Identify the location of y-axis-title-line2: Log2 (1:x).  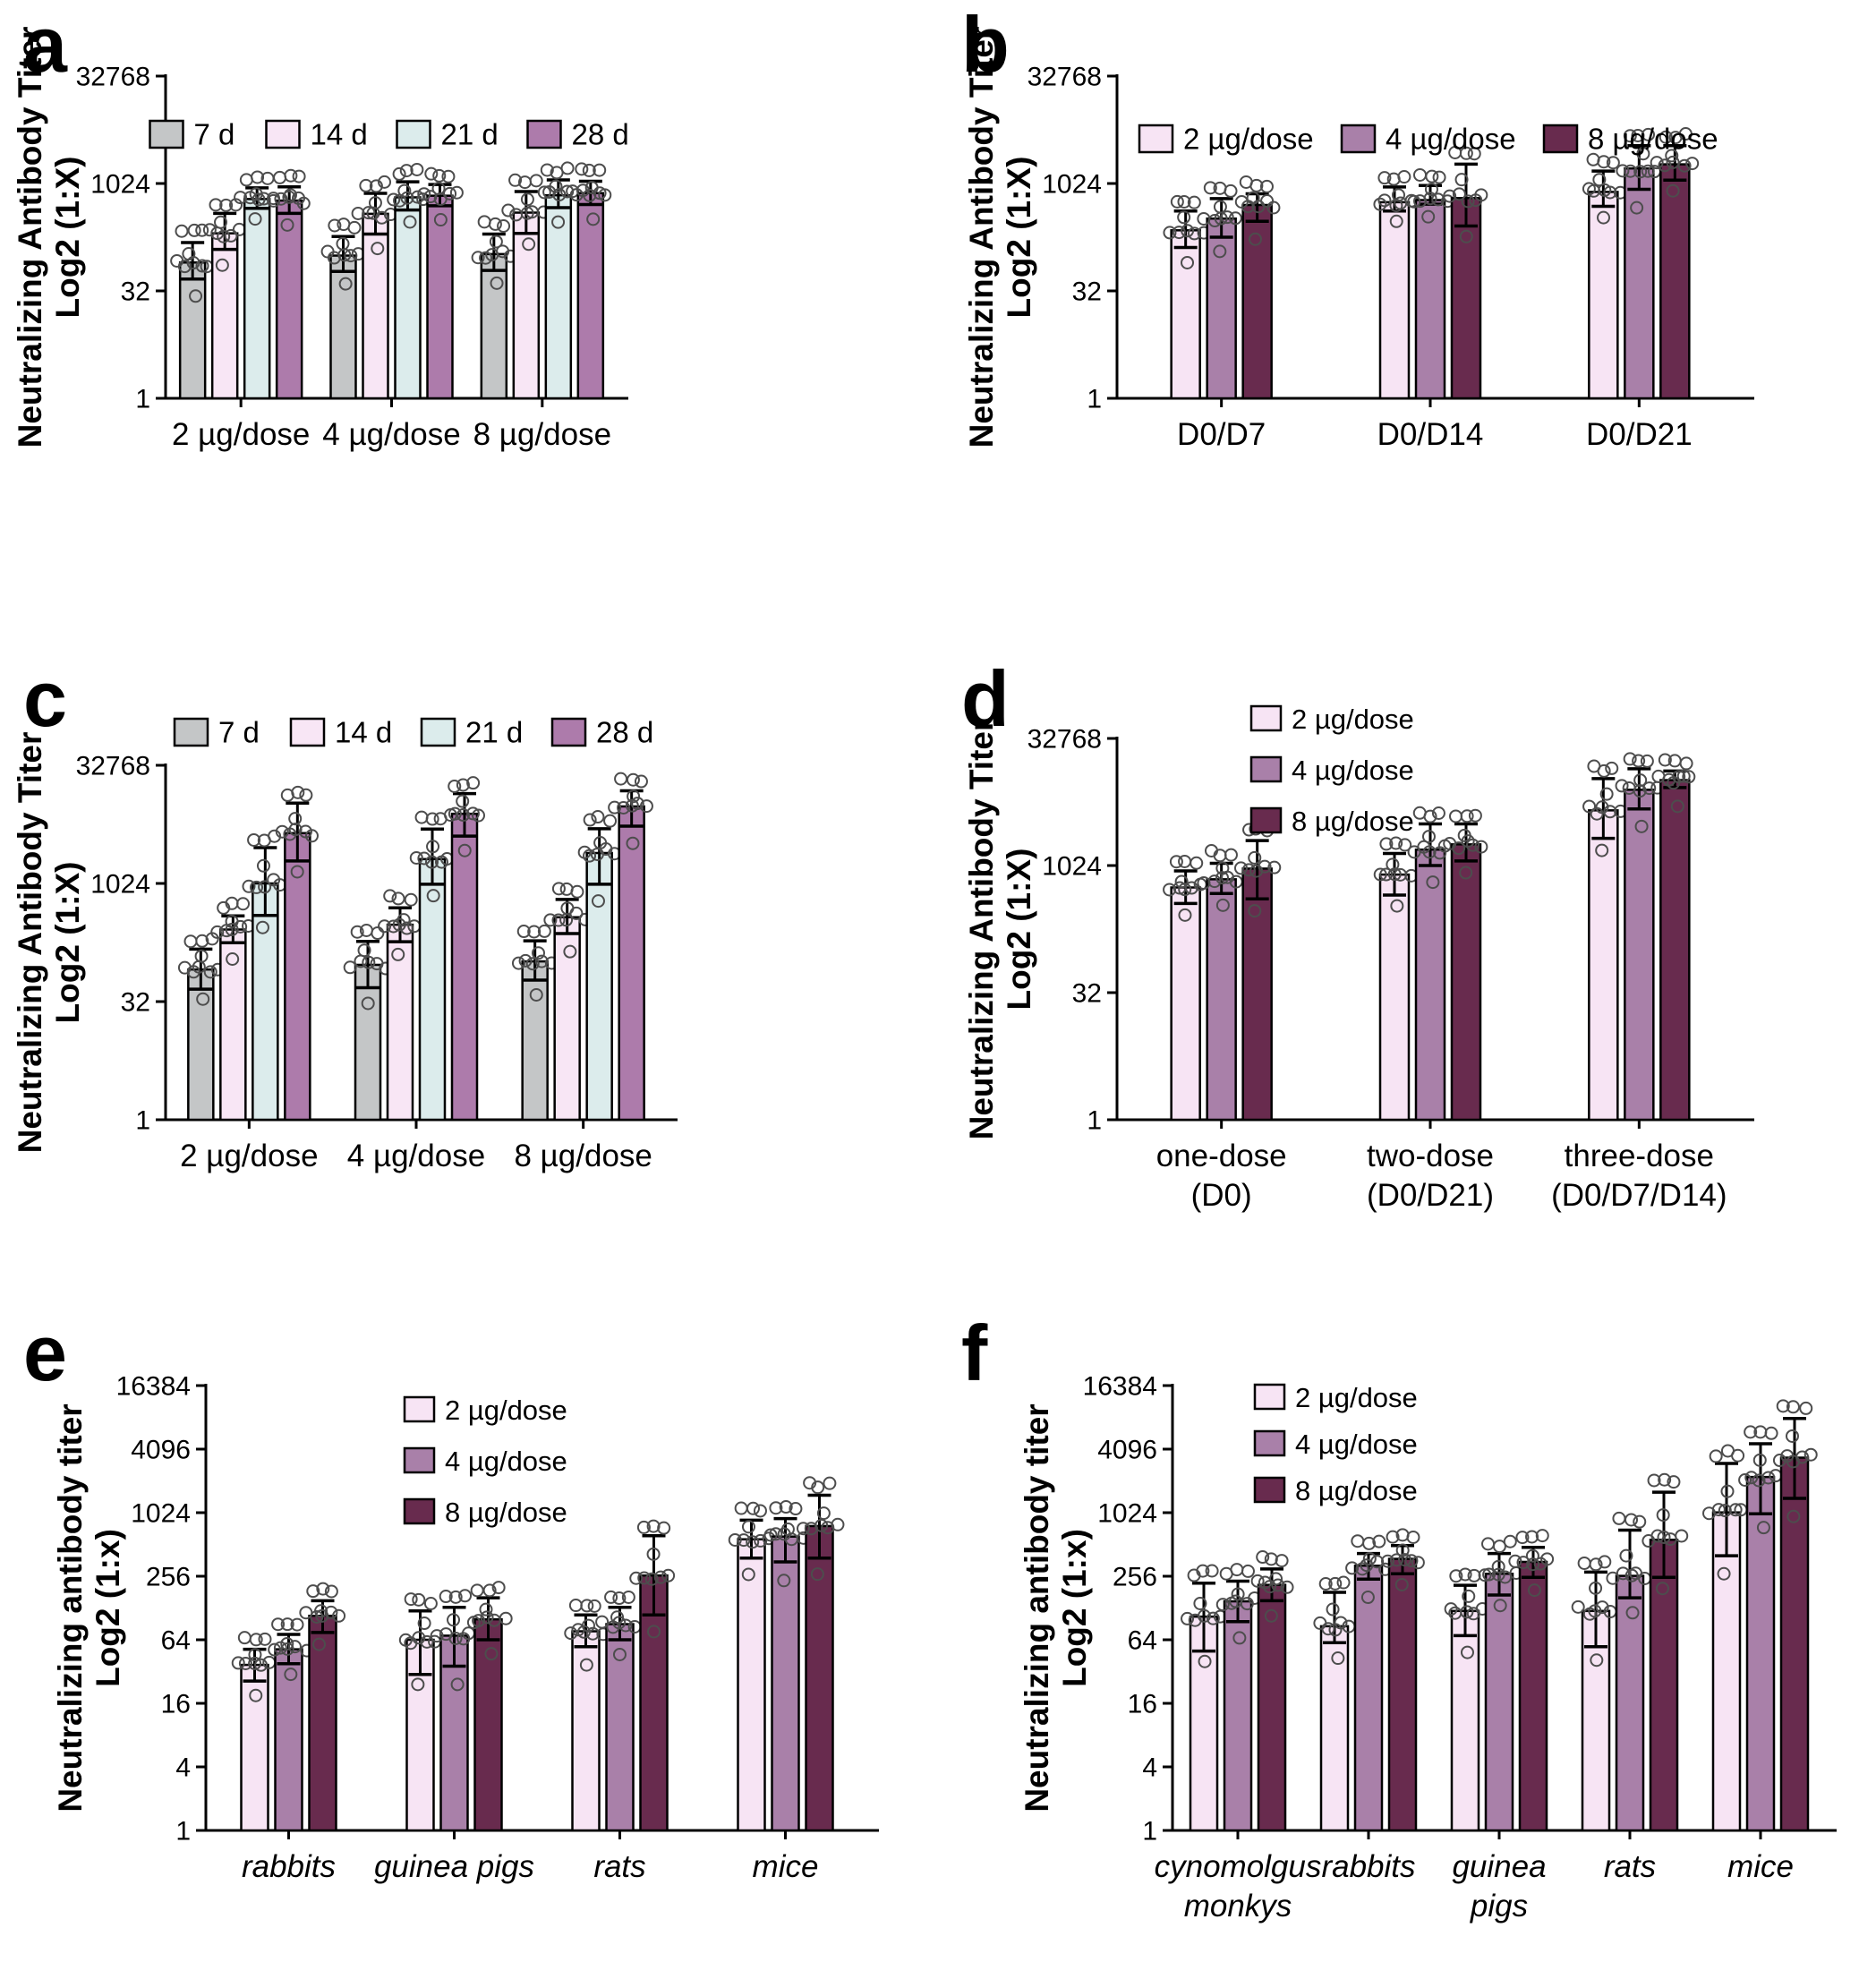
(1074, 1608).